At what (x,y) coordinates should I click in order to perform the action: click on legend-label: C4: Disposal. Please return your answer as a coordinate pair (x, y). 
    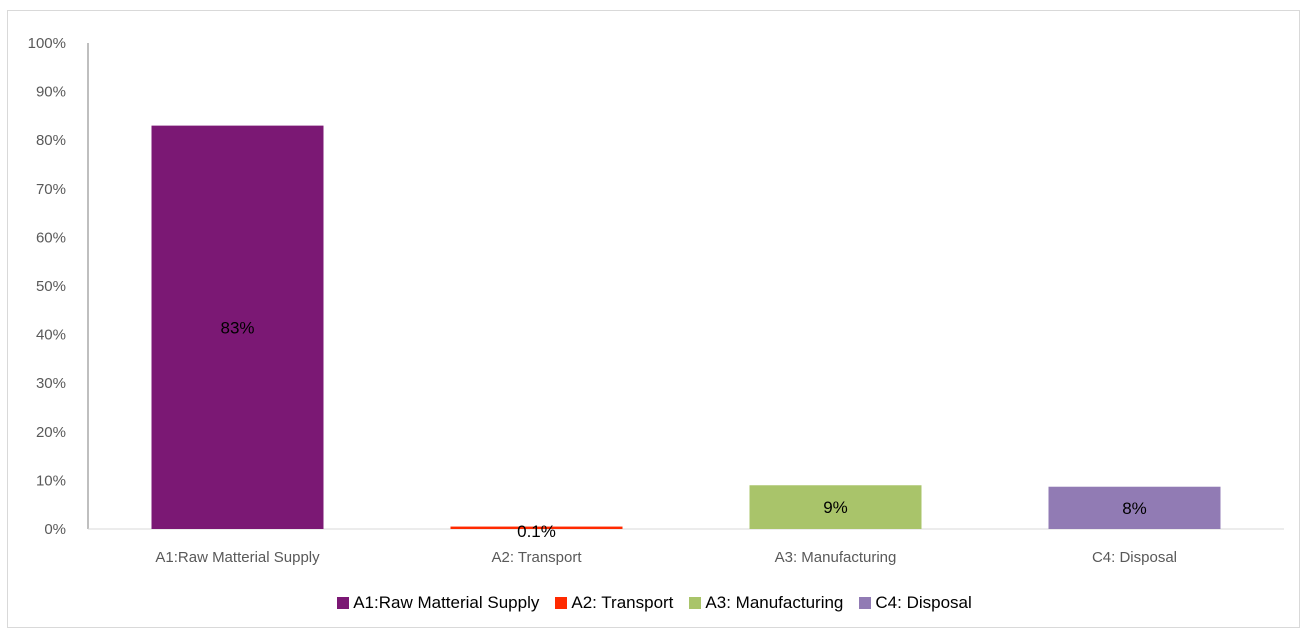
    Looking at the image, I should click on (923, 602).